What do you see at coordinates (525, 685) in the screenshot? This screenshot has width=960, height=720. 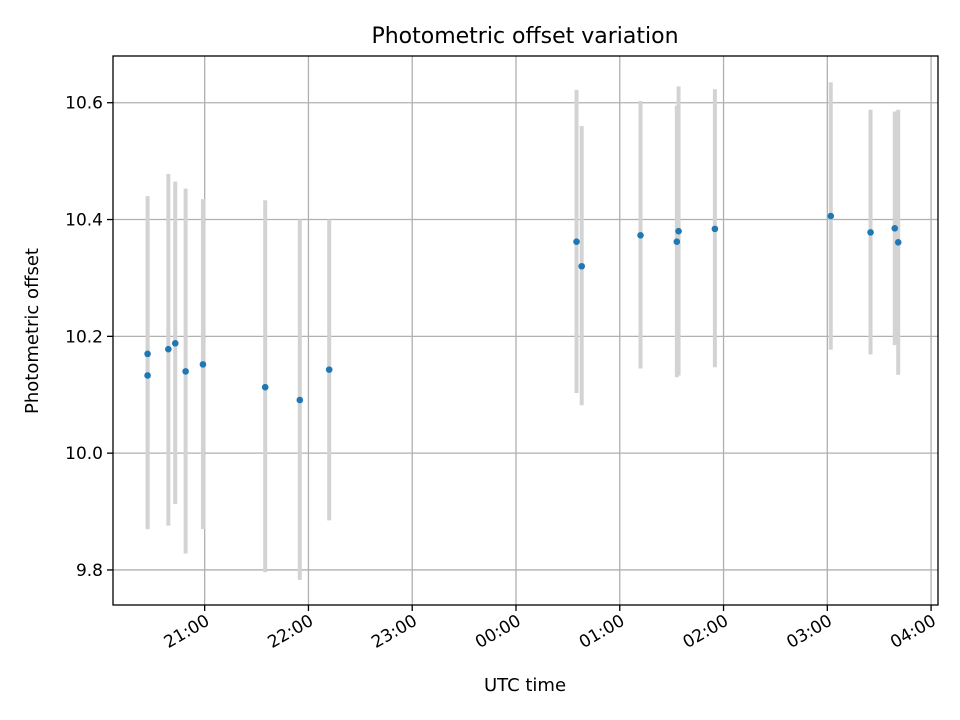 I see `x-axis-label: UTC time` at bounding box center [525, 685].